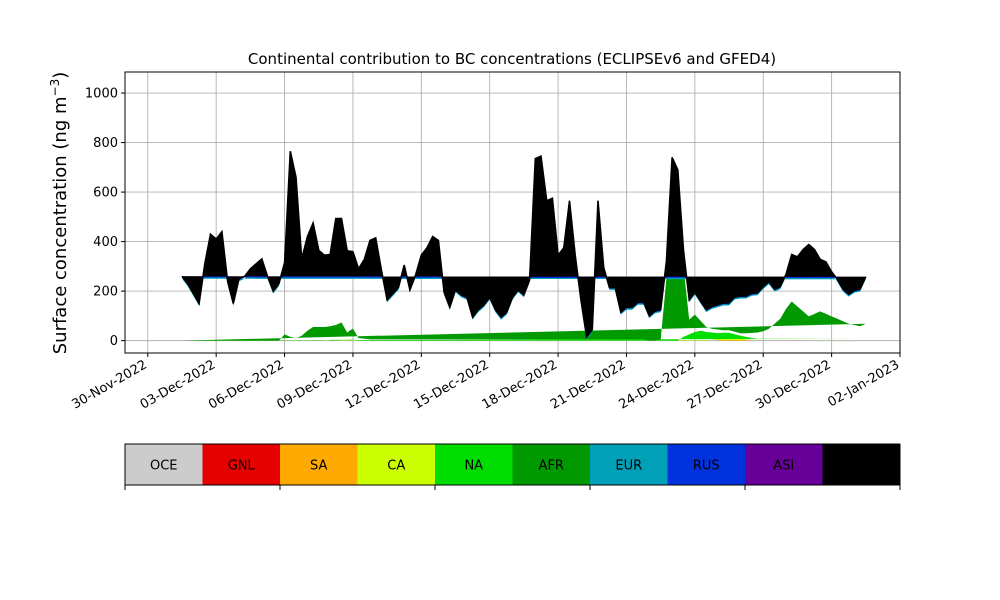 The image size is (1000, 600). I want to click on x-tick-label: 30-Dec-2022, so click(793, 384).